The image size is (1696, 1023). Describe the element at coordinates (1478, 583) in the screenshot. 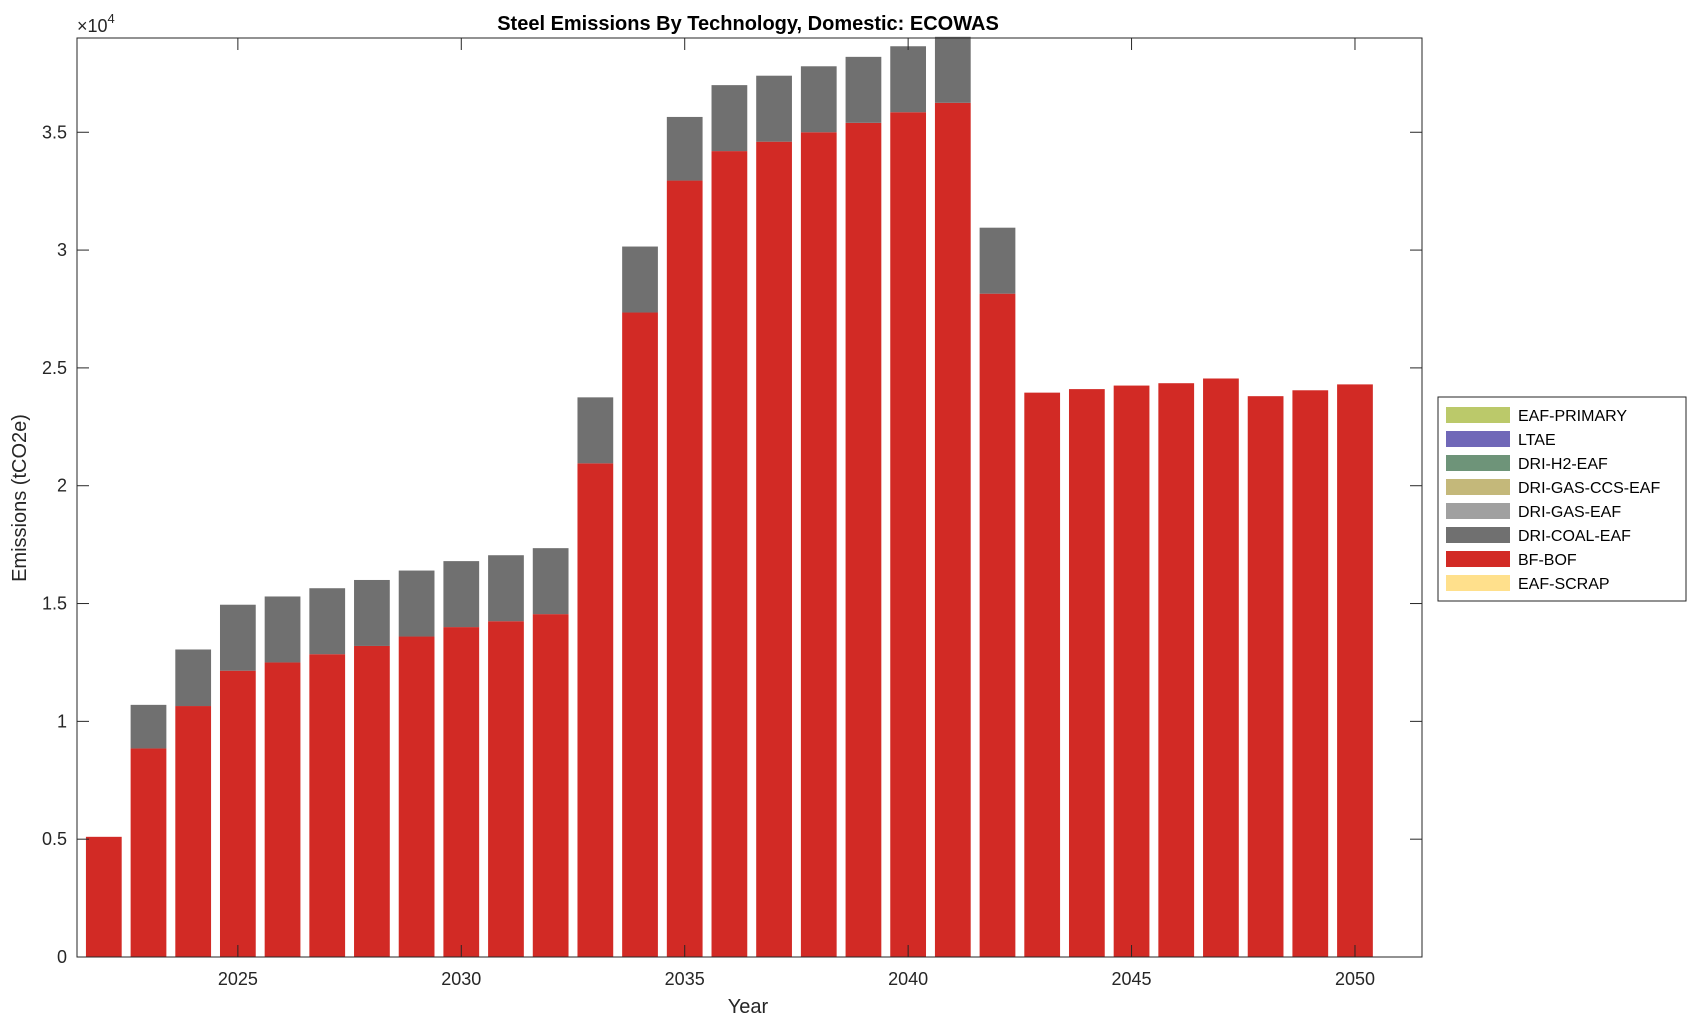

I see `legend-swatch-eaf-scrap` at that location.